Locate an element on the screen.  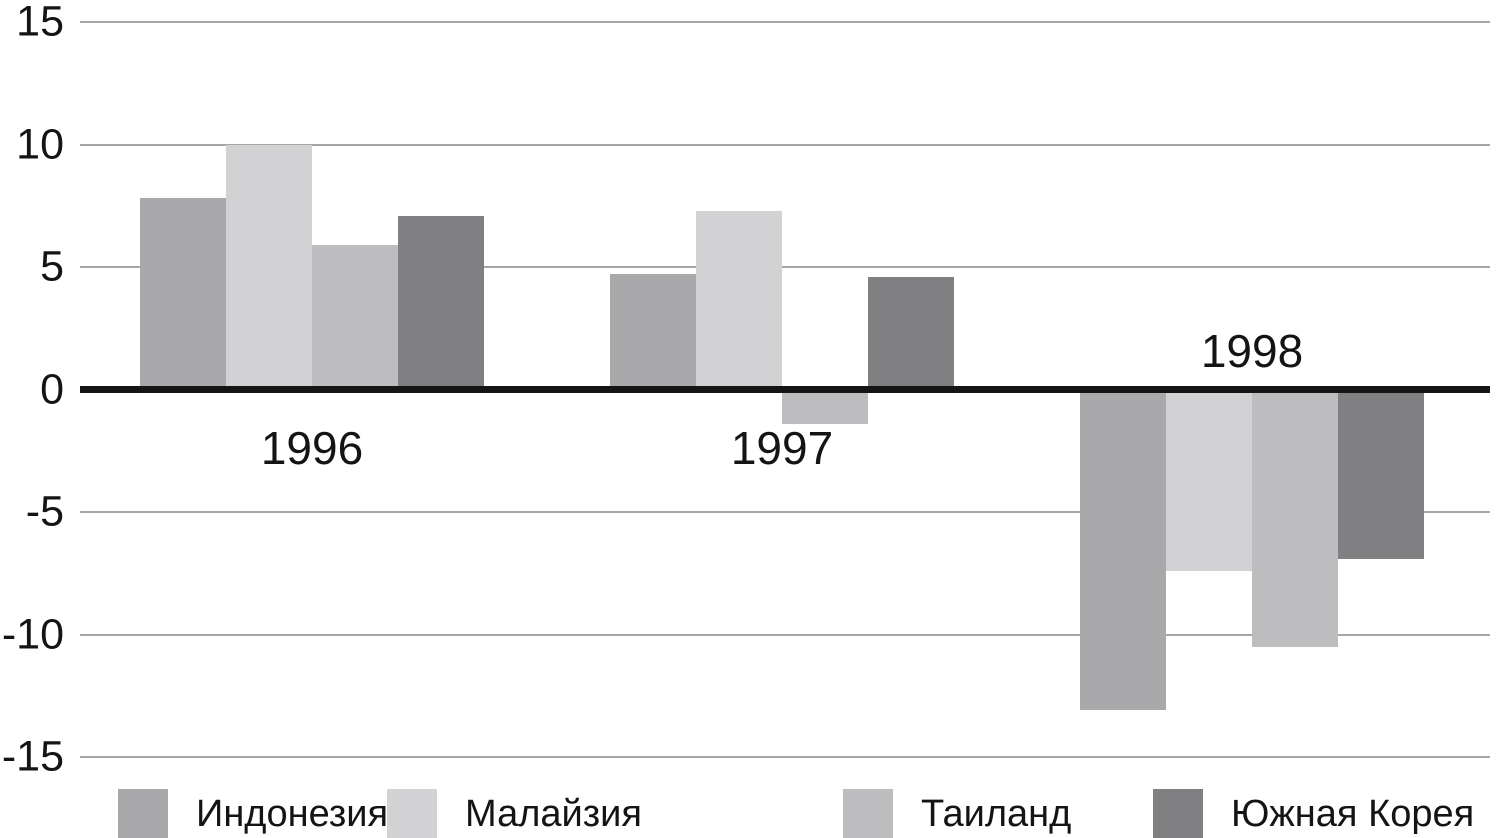
legend-item-thailand: Таиланд is located at coordinates (957, 813).